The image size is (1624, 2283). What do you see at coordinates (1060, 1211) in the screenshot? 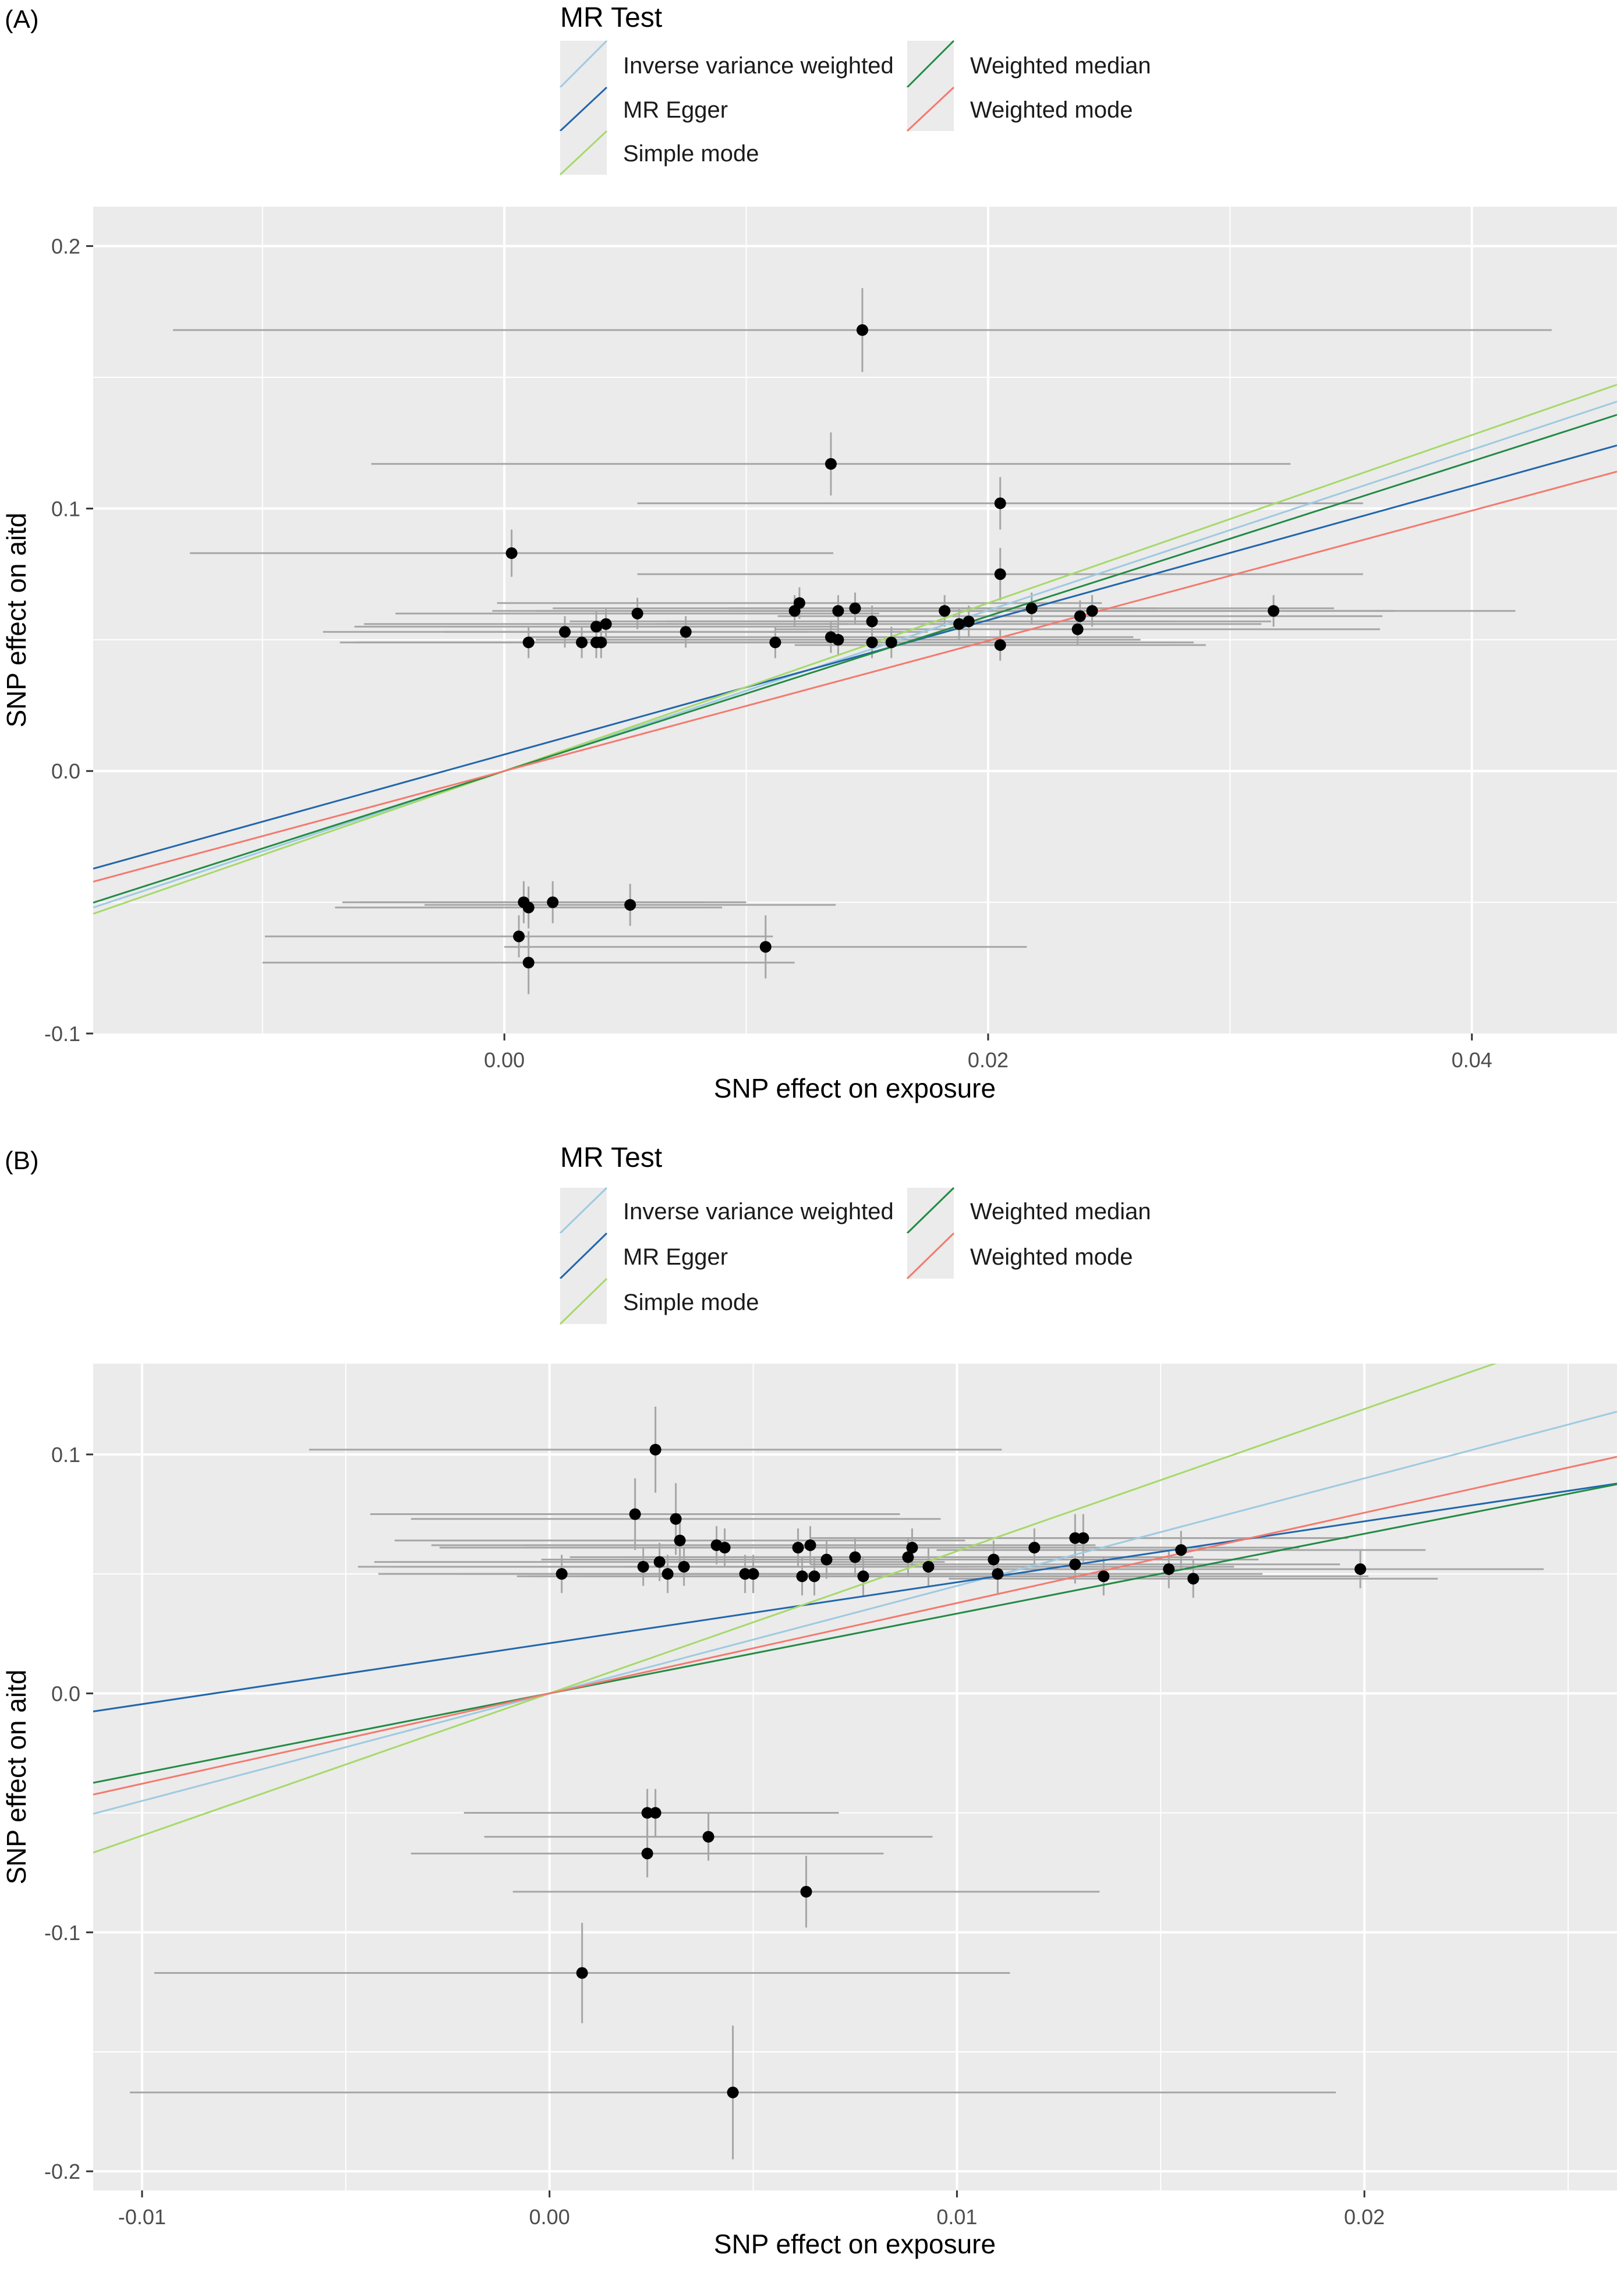
I see `legend-label: Weighted median` at bounding box center [1060, 1211].